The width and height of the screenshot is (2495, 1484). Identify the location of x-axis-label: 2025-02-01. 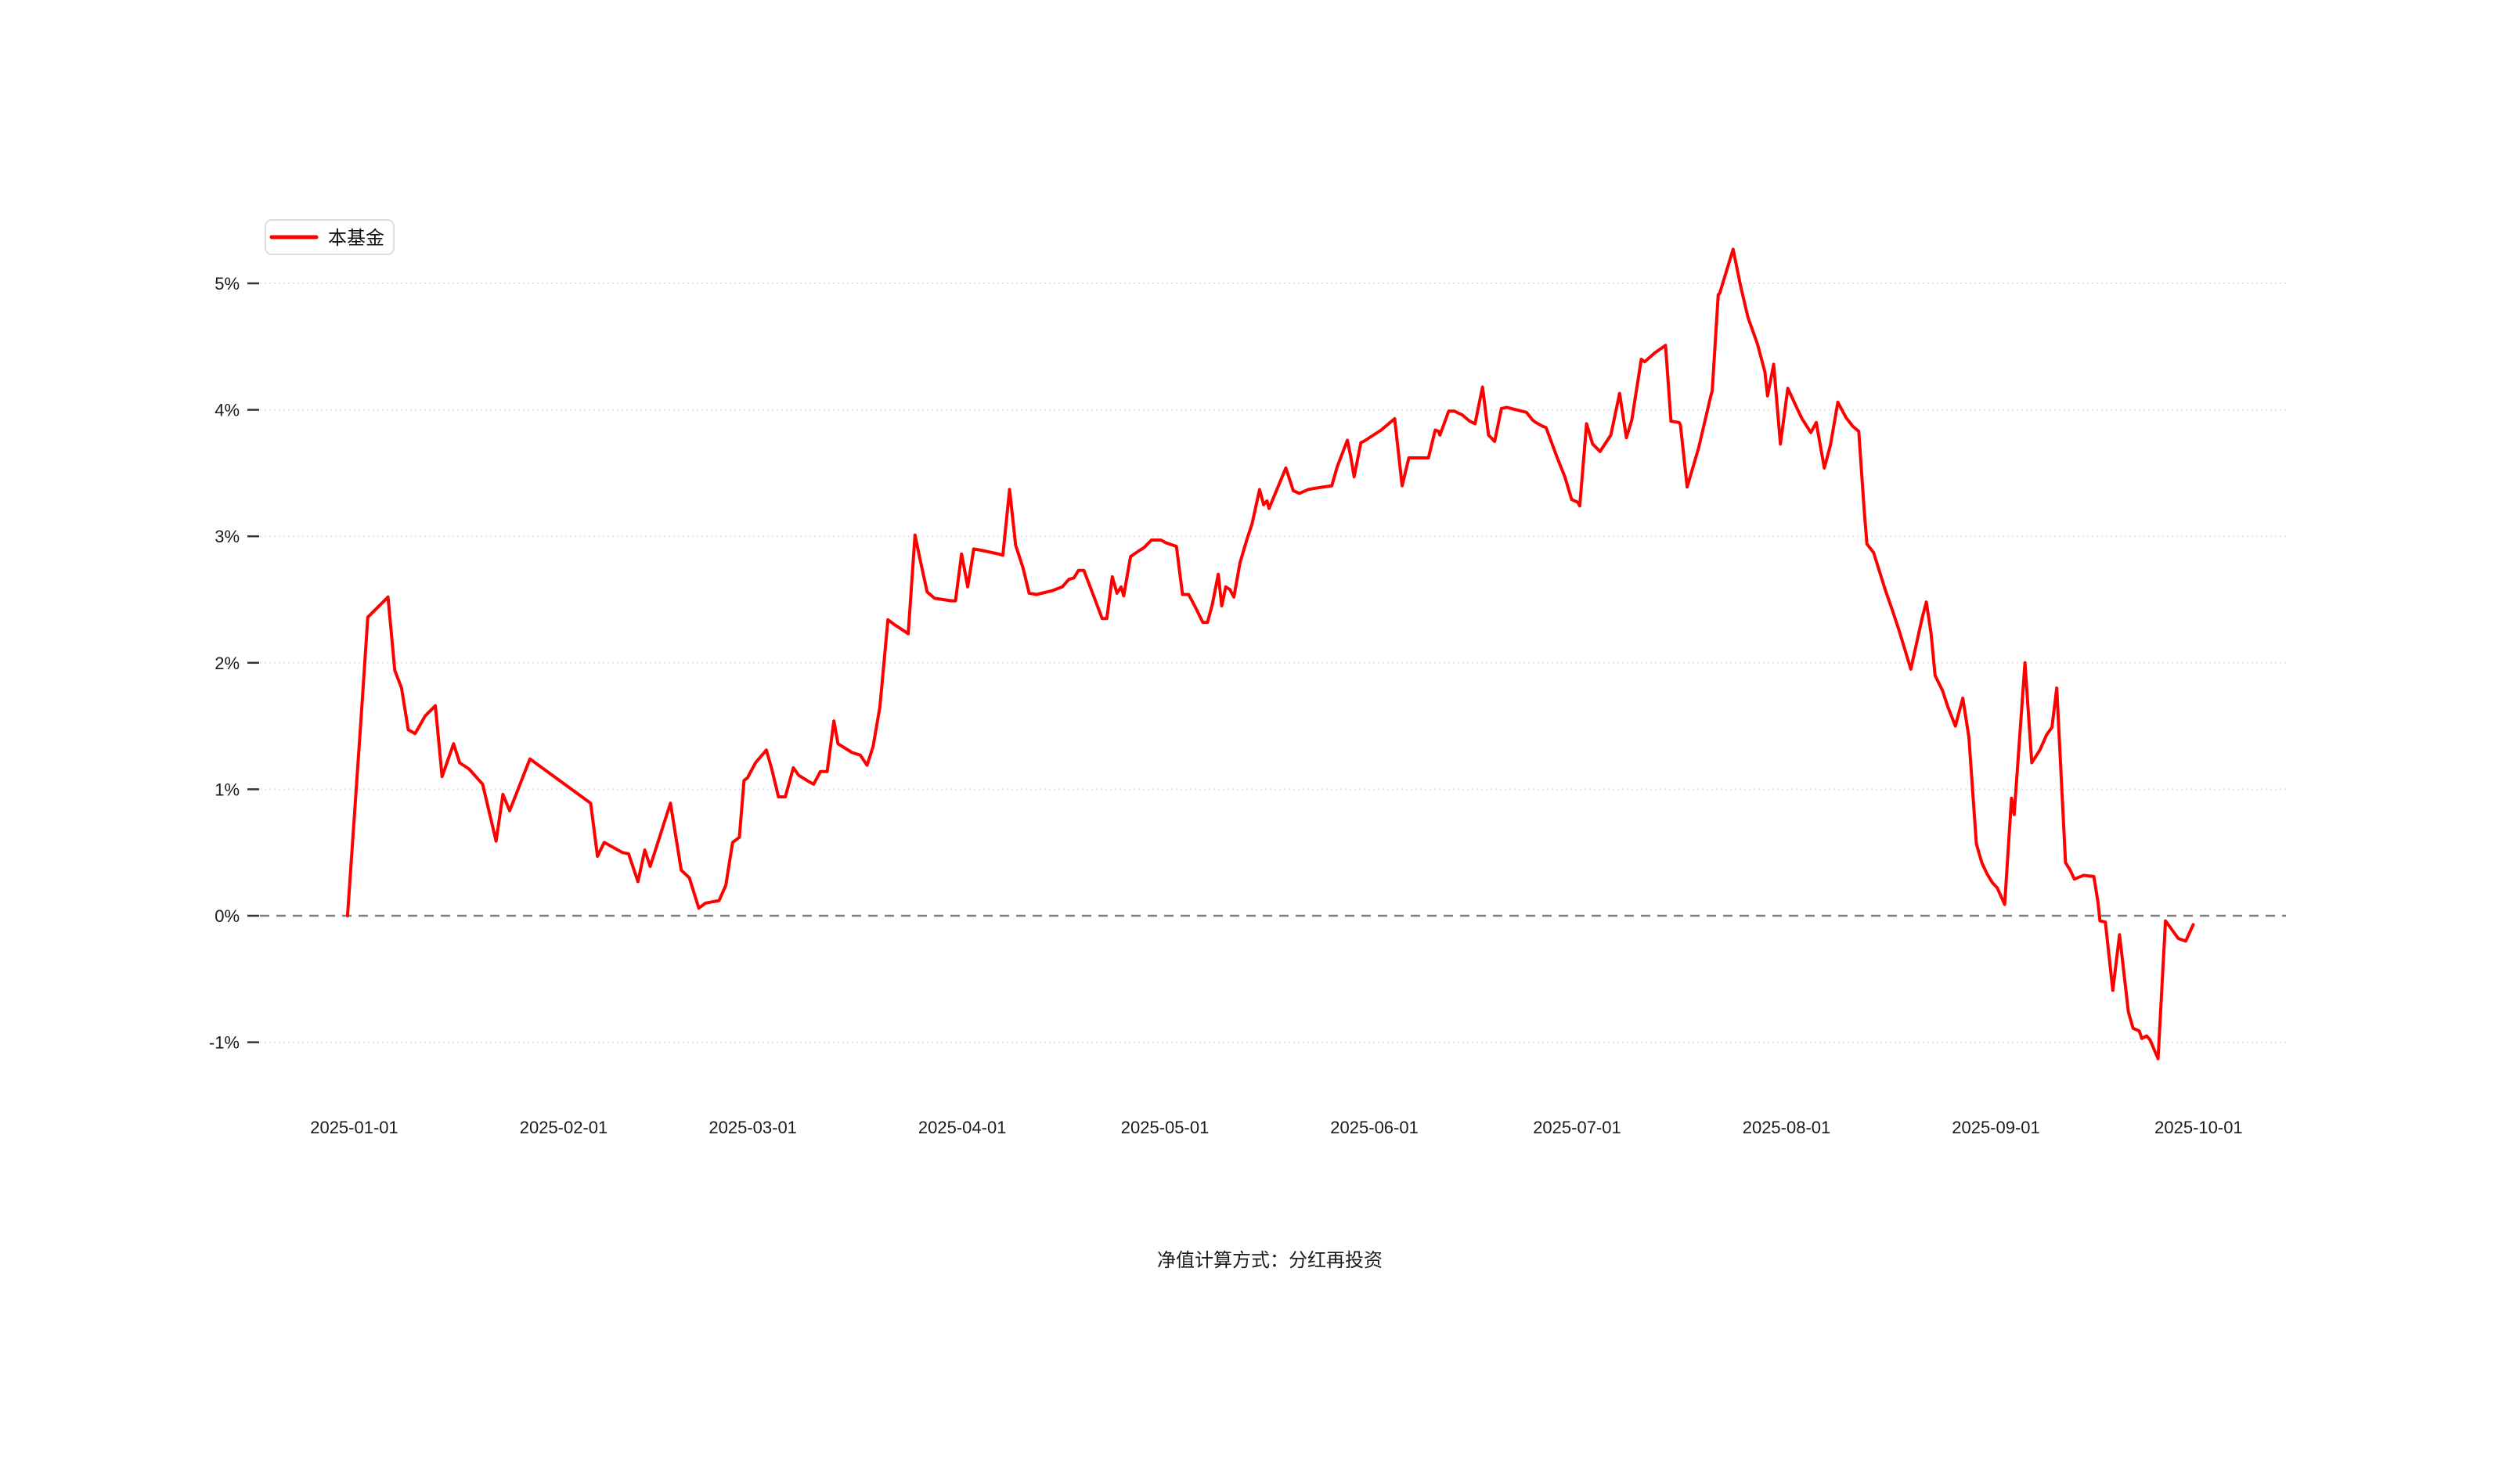
(564, 1127).